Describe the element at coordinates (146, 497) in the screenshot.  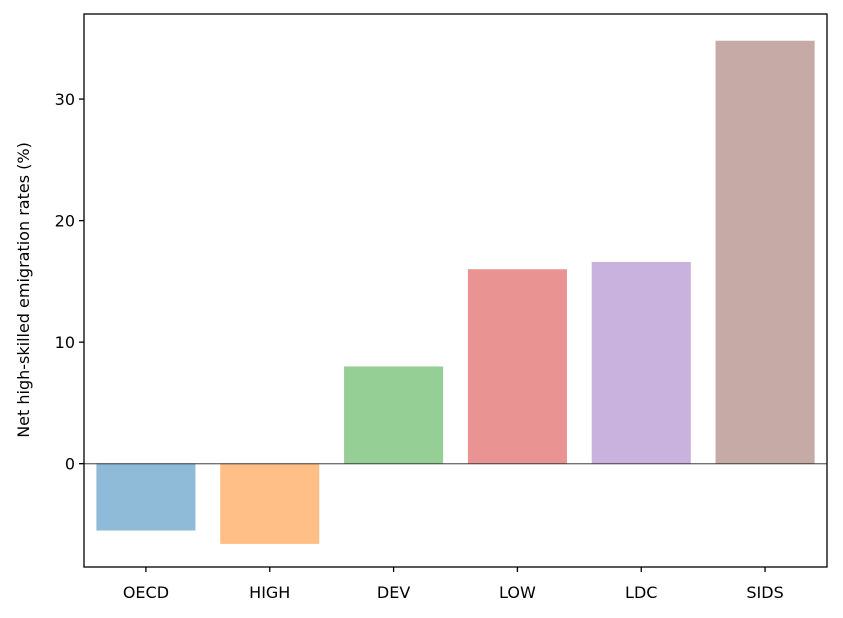
I see `bar-oecd` at that location.